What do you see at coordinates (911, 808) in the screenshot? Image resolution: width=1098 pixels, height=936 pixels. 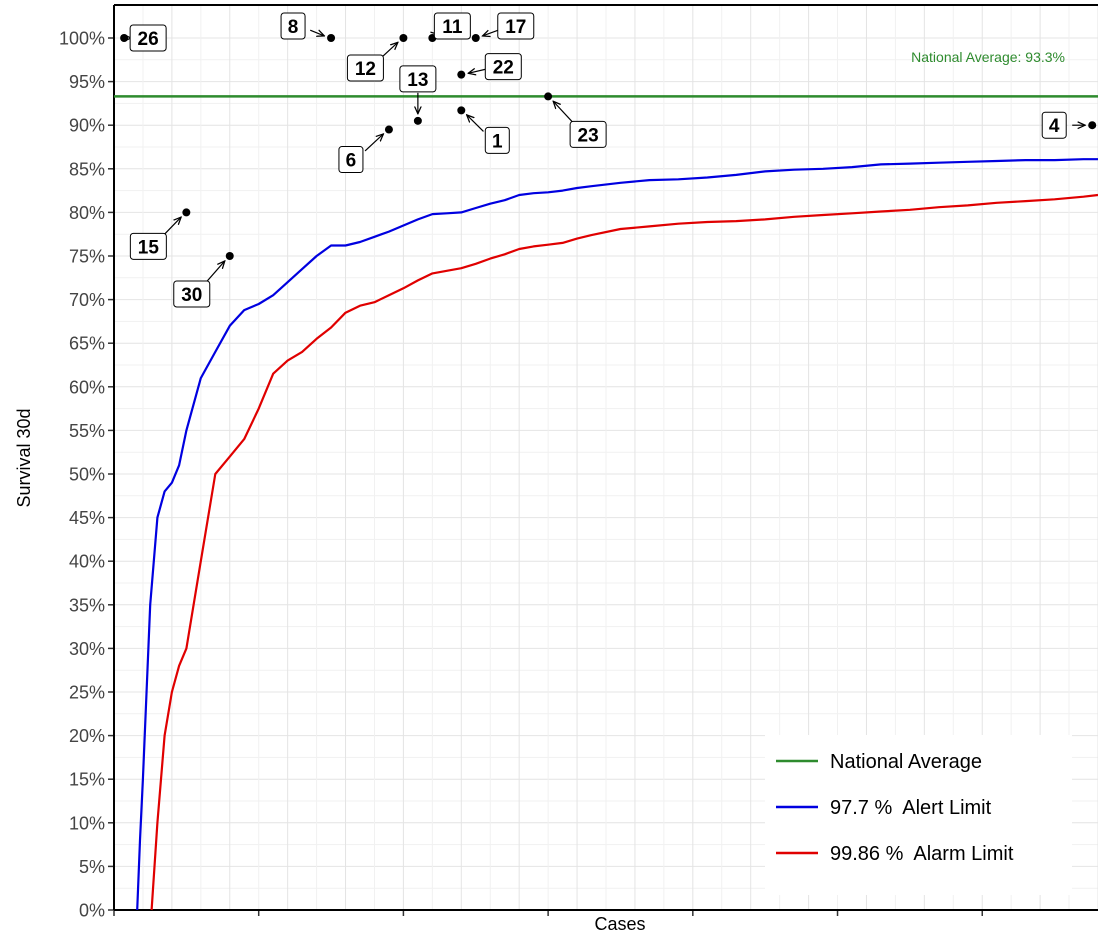 I see `legend-label-alert: 97.7 % Alert Limit` at bounding box center [911, 808].